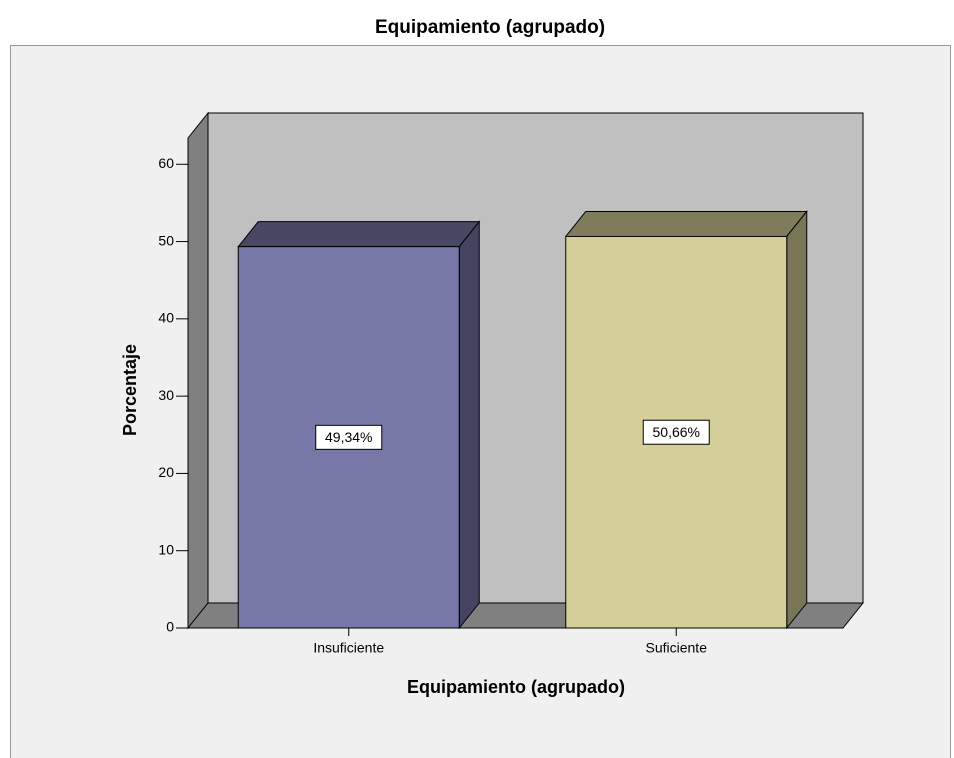 This screenshot has height=758, width=954. What do you see at coordinates (198, 370) in the screenshot?
I see `left-wall` at bounding box center [198, 370].